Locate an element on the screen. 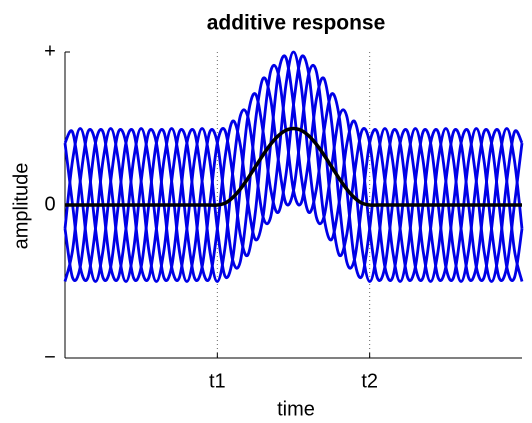  y-tick-label: 0 is located at coordinates (49, 204).